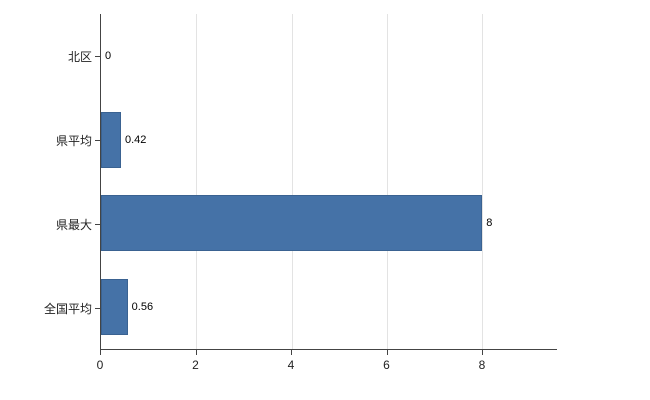 This screenshot has width=650, height=400. I want to click on x-axis-tick-label: 6, so click(386, 365).